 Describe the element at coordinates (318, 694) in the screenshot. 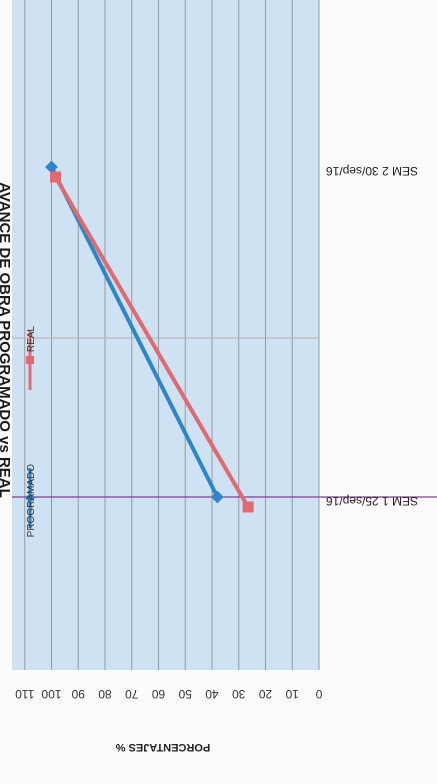

I see `y-tick-label-0: 0` at that location.